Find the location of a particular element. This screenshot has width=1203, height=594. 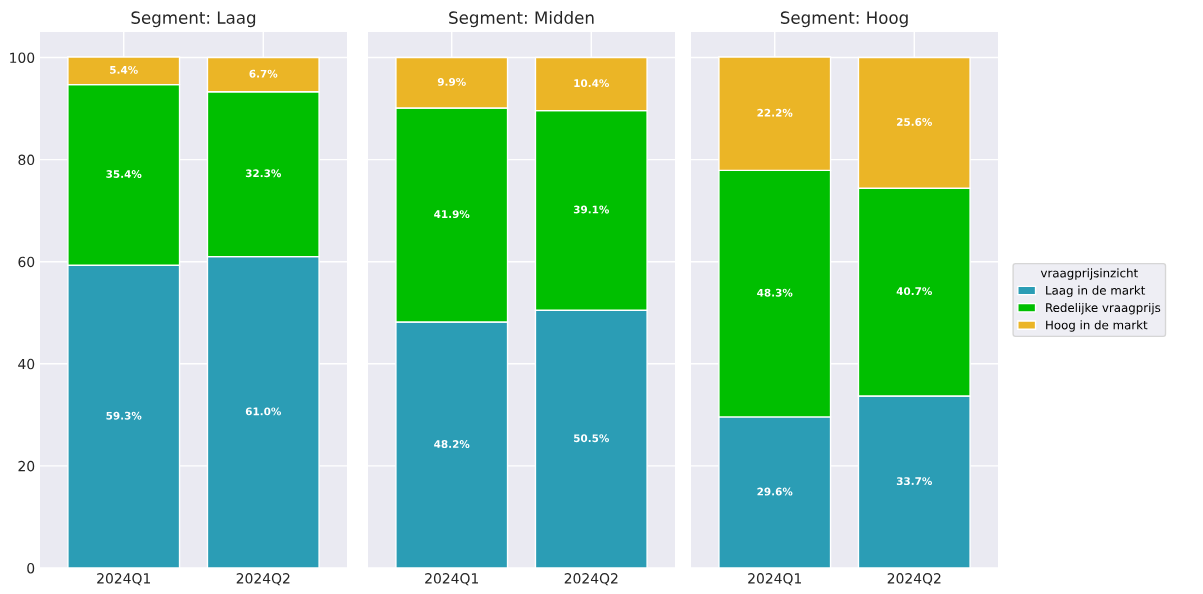

chart-title: Segment: Laag is located at coordinates (193, 19).